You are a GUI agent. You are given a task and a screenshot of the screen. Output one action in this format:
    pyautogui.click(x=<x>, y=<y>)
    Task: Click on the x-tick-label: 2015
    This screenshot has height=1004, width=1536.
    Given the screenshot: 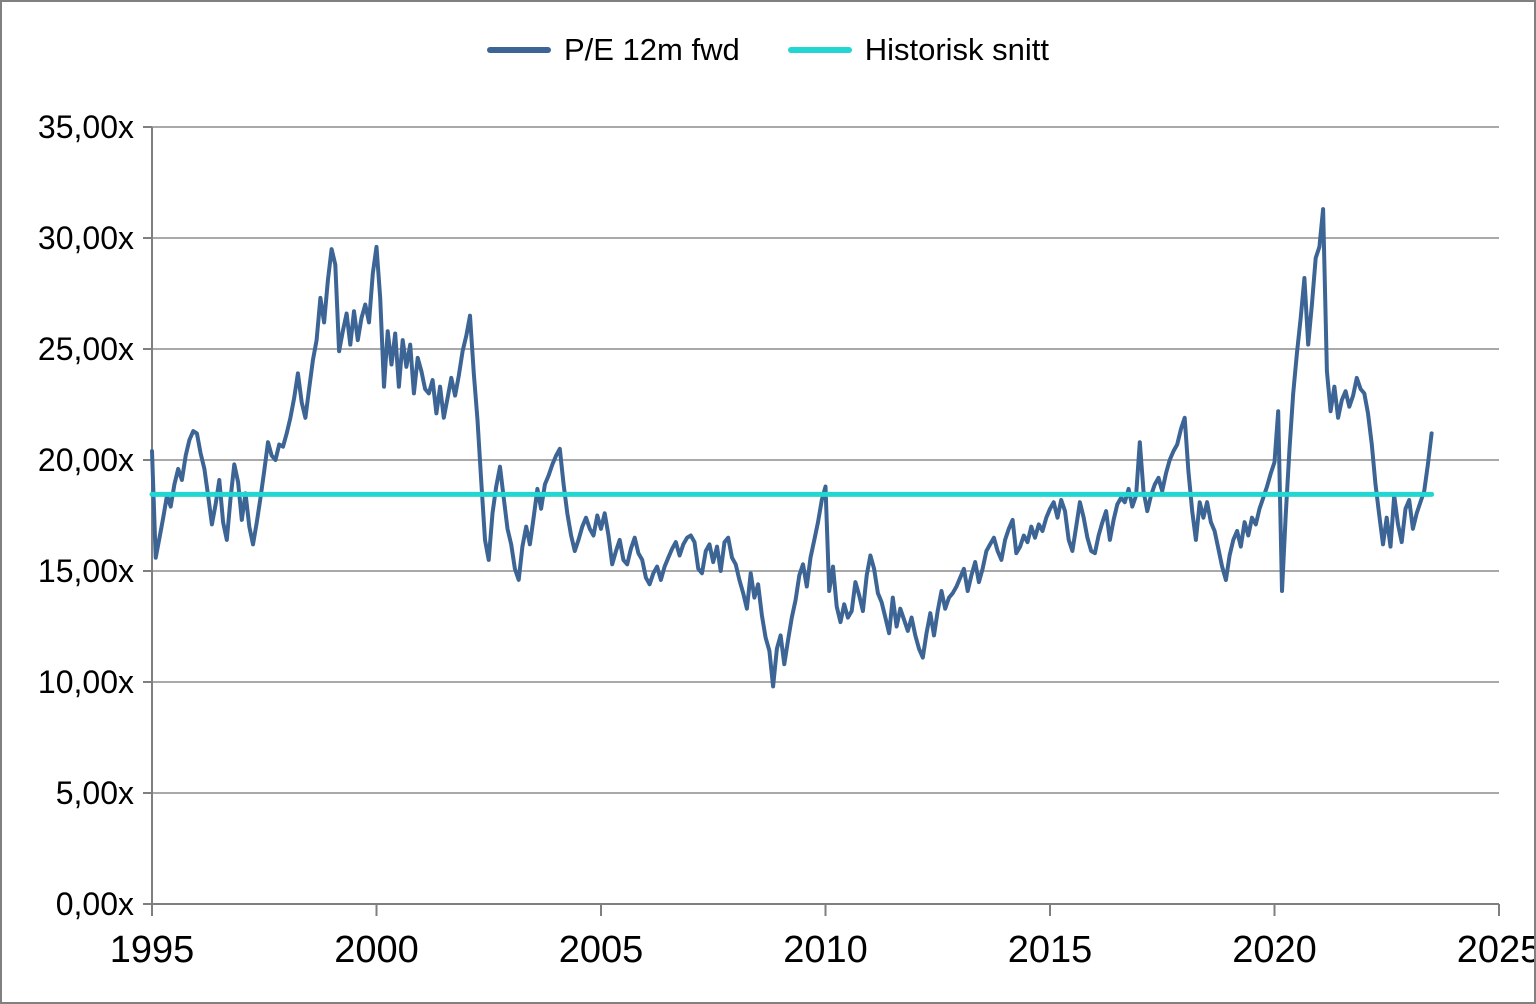 What is the action you would take?
    pyautogui.click(x=1050, y=950)
    